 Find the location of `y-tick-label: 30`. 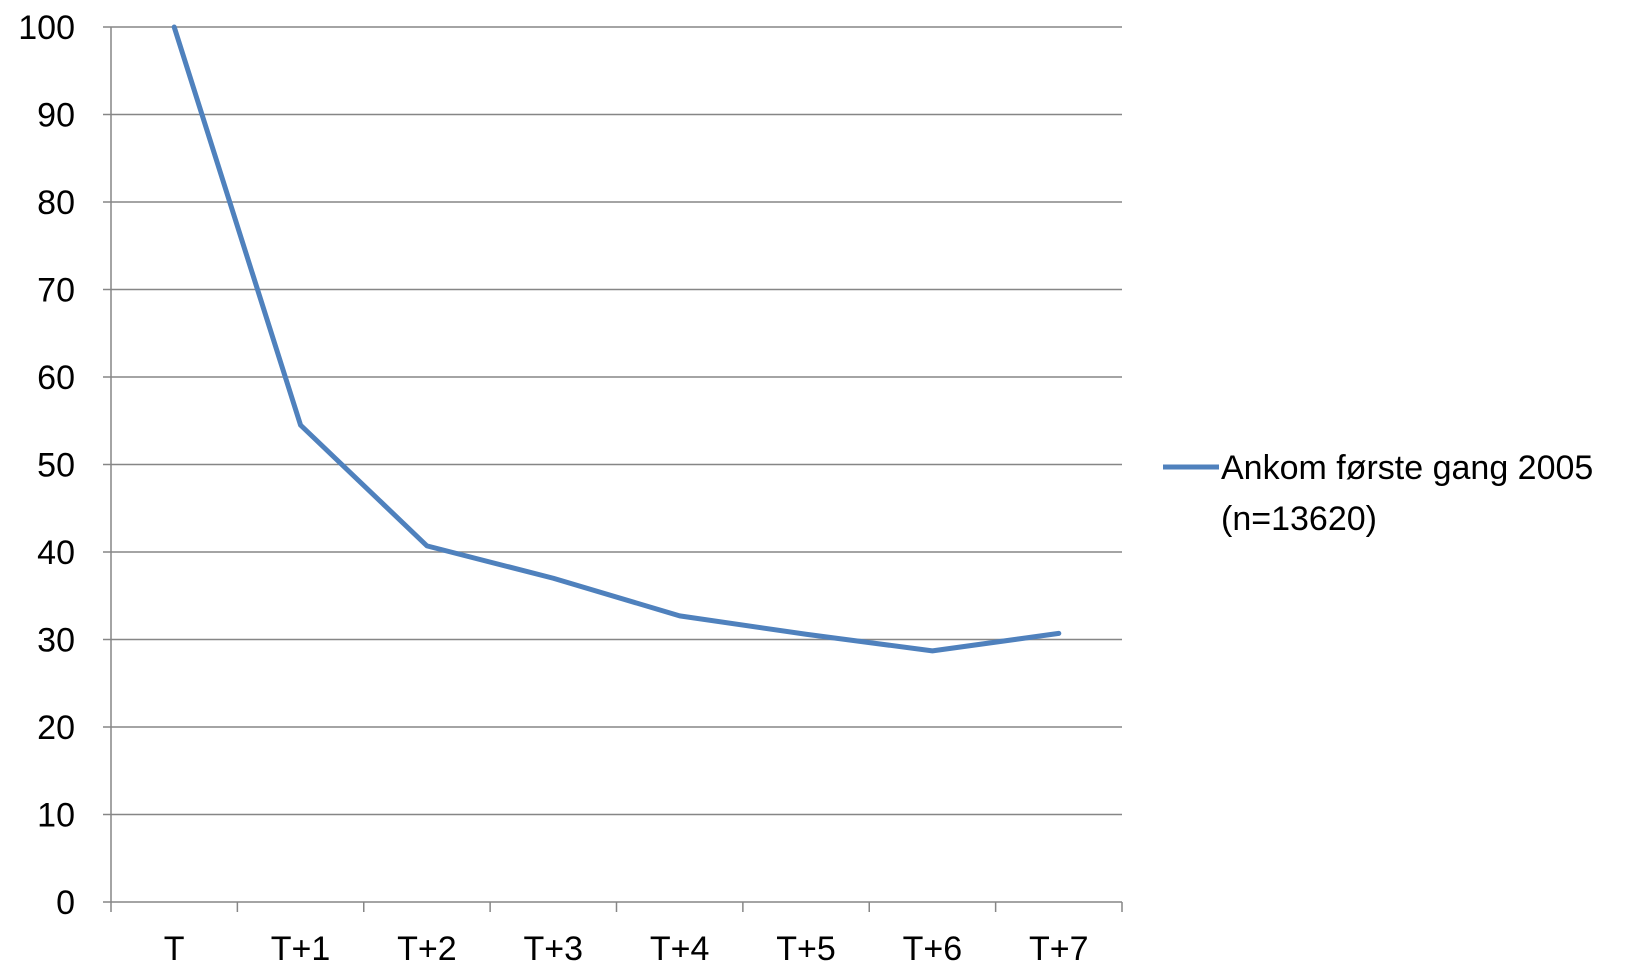

y-tick-label: 30 is located at coordinates (56, 641).